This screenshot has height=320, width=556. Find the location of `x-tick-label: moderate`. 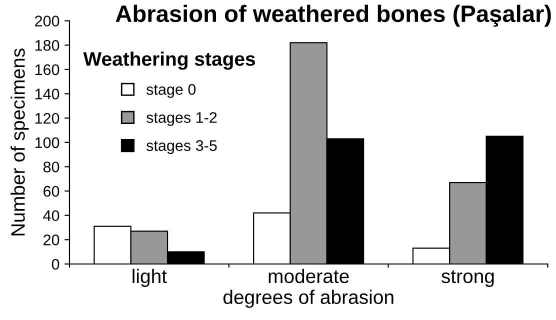

x-tick-label: moderate is located at coordinates (308, 276).